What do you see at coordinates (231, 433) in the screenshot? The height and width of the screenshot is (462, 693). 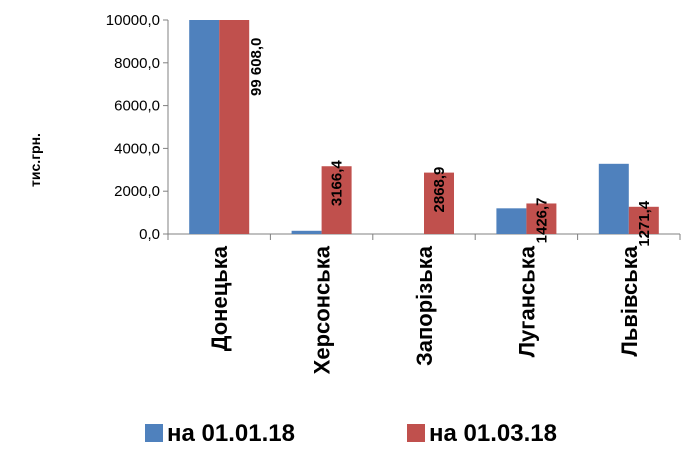 I see `legend-label: на 01.01.18` at bounding box center [231, 433].